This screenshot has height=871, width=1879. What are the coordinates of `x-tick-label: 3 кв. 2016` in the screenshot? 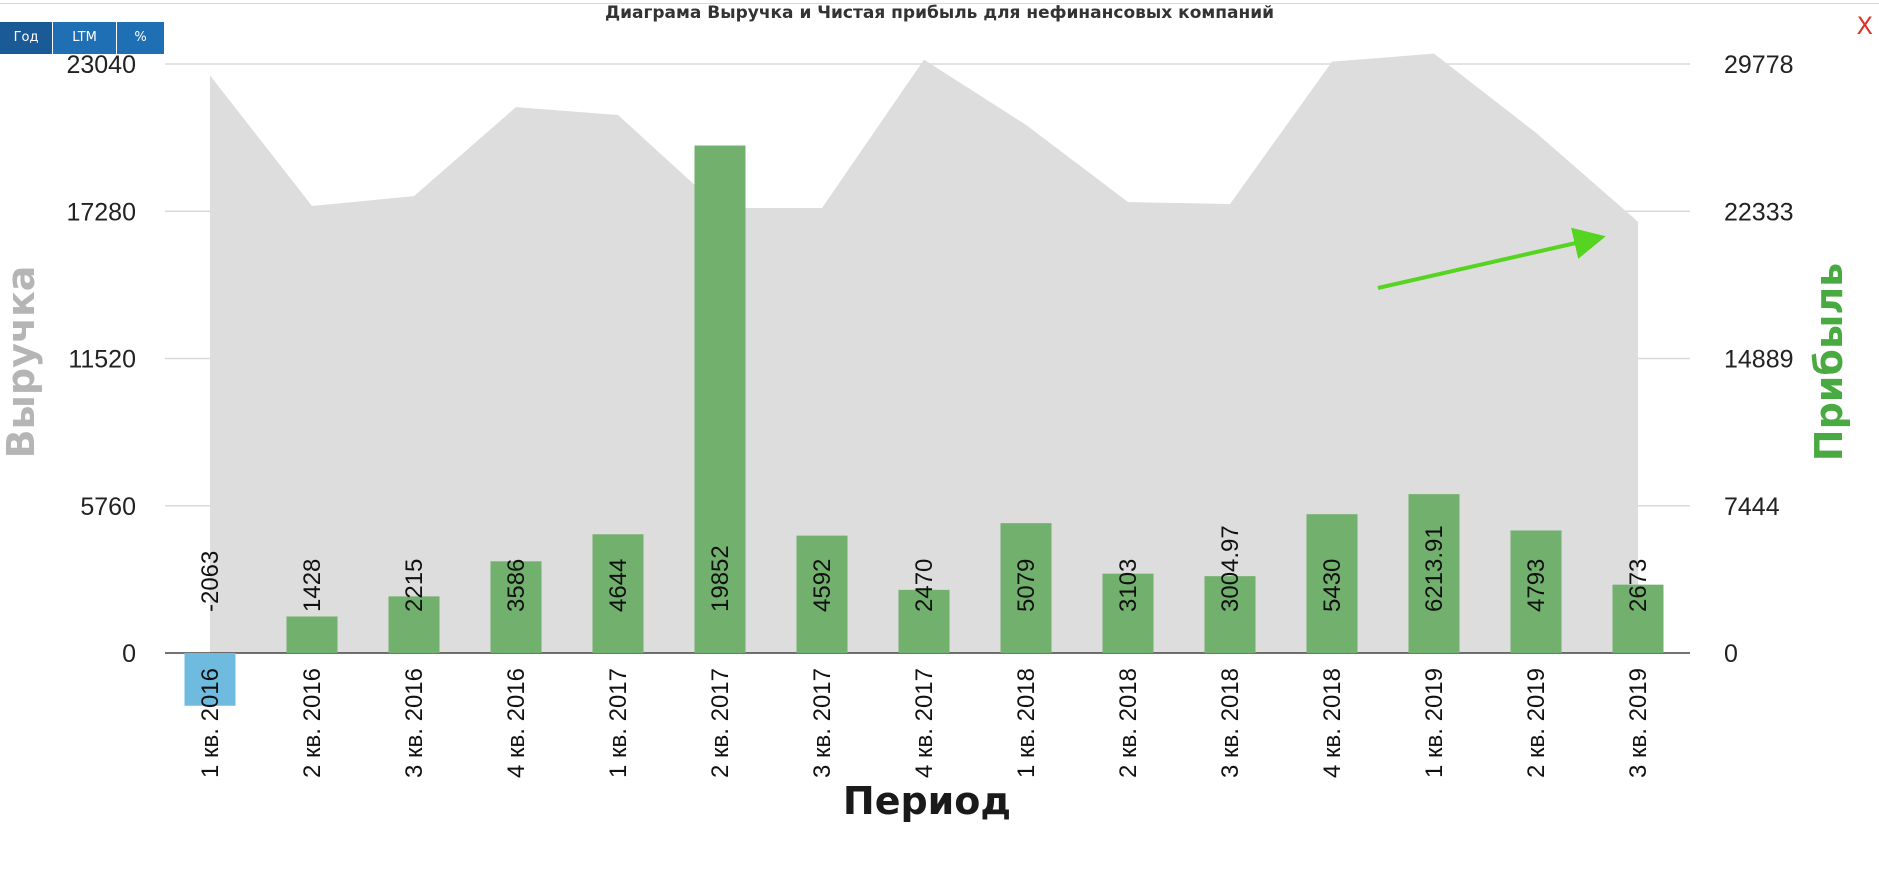 It's located at (414, 723).